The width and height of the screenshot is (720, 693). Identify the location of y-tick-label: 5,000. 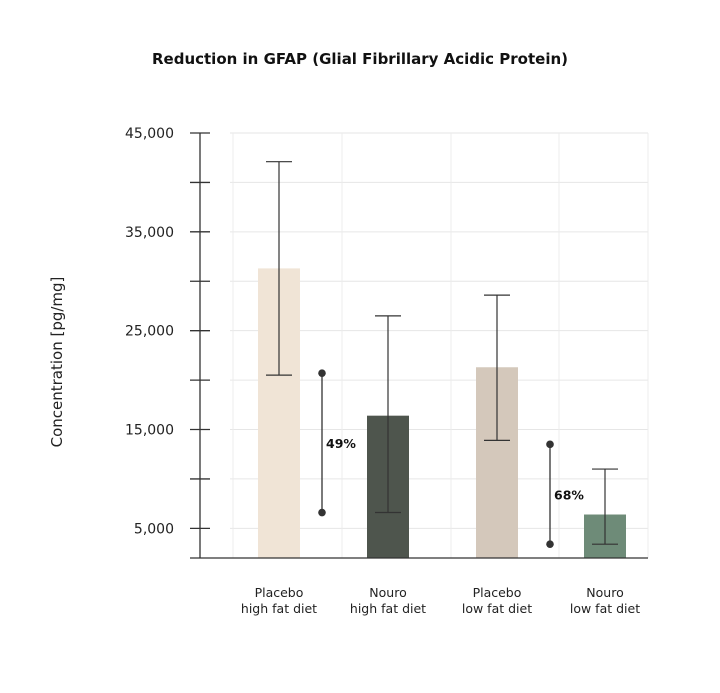
(154, 529).